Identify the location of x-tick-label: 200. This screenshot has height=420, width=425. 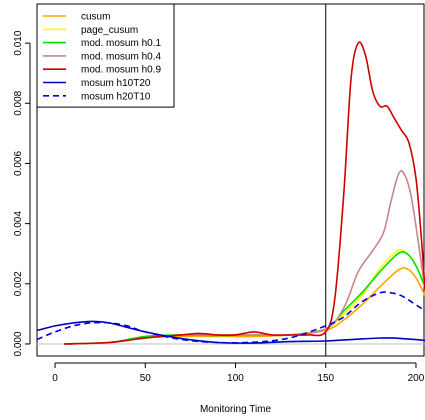
(416, 378).